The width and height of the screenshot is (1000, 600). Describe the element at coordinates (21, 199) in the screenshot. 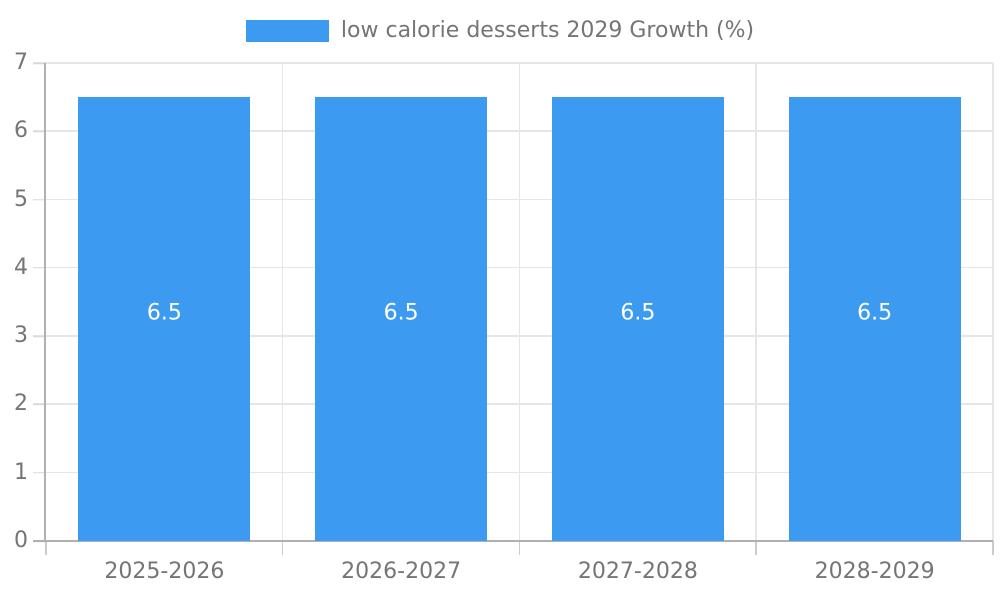

I see `y-axis-label: 5` at that location.